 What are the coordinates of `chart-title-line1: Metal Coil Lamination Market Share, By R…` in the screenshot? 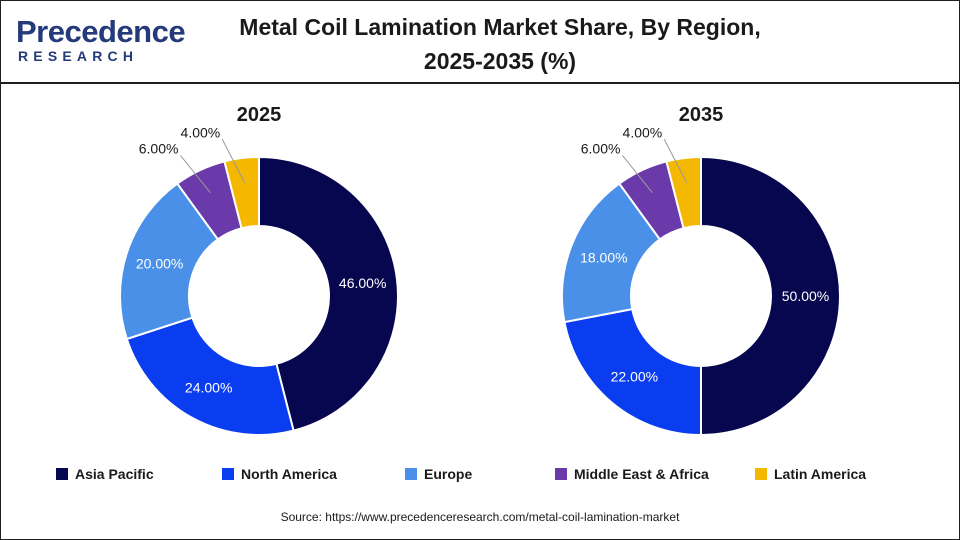 It's located at (500, 27).